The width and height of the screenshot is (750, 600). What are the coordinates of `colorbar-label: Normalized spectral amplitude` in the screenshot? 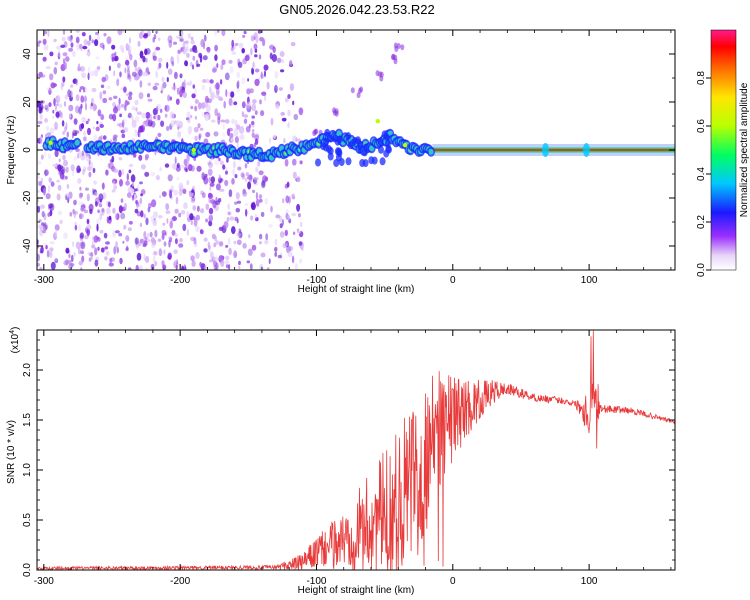 It's located at (744, 149).